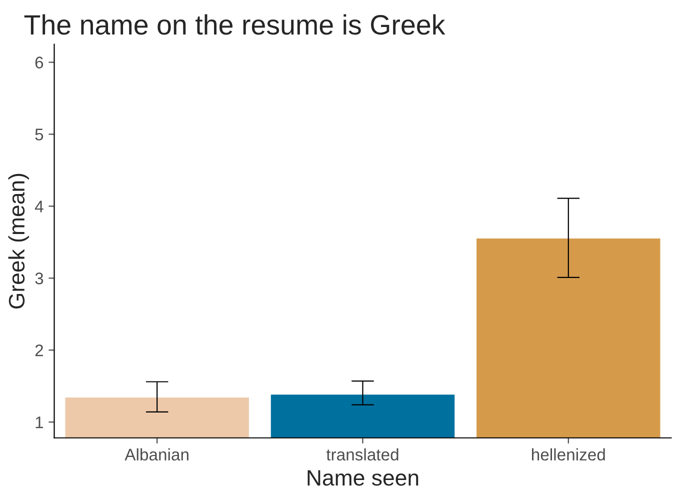 The image size is (678, 492). What do you see at coordinates (39, 134) in the screenshot?
I see `y-tick-label: 5` at bounding box center [39, 134].